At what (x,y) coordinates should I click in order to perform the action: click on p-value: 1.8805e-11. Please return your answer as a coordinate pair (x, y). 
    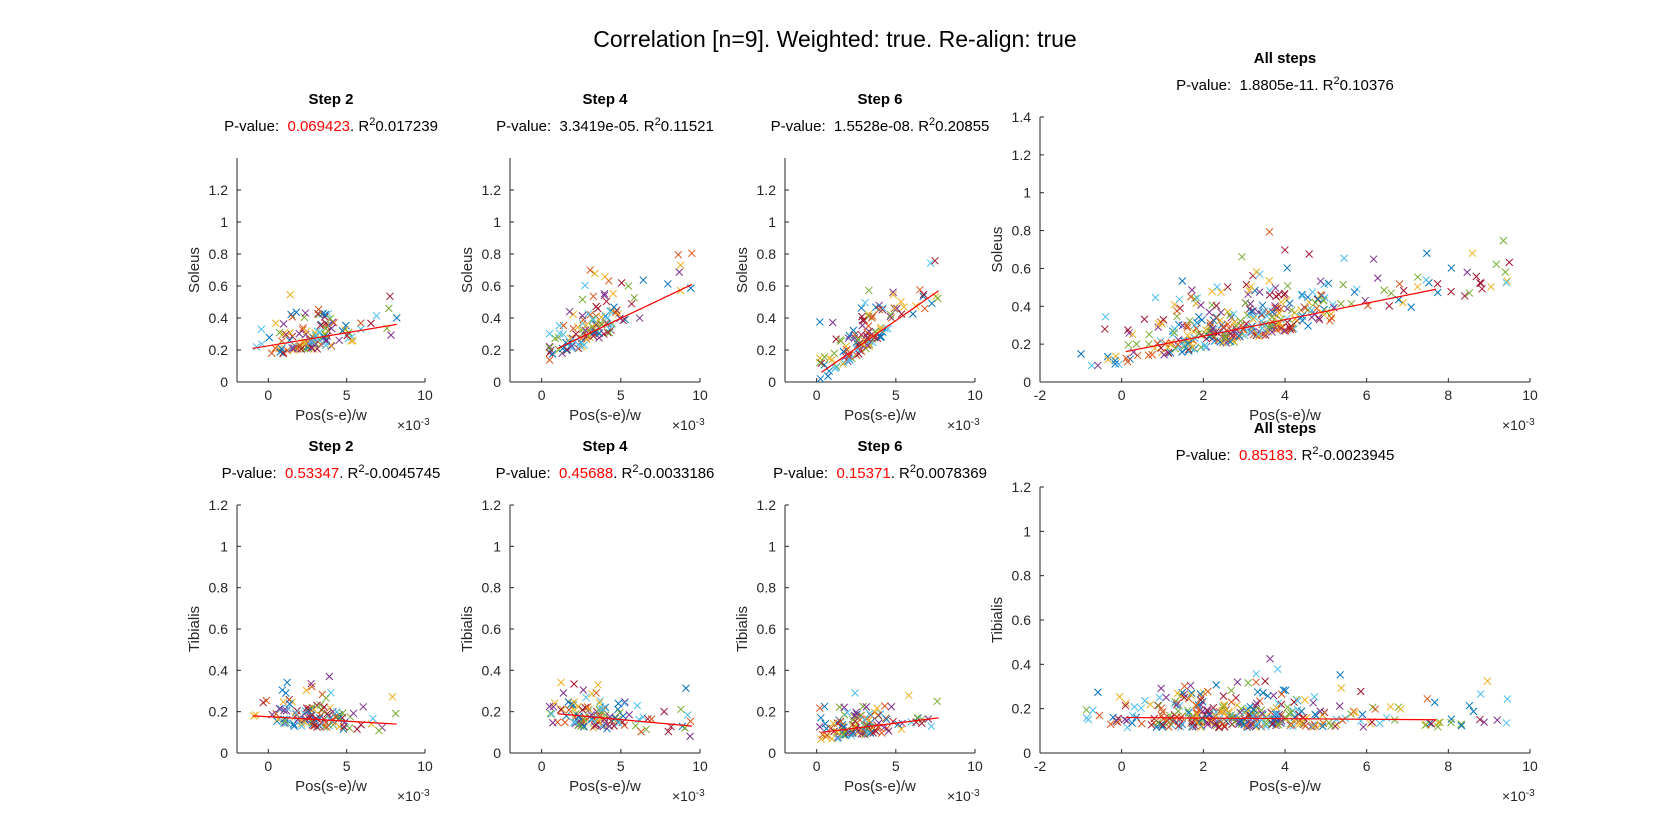
    Looking at the image, I should click on (1277, 85).